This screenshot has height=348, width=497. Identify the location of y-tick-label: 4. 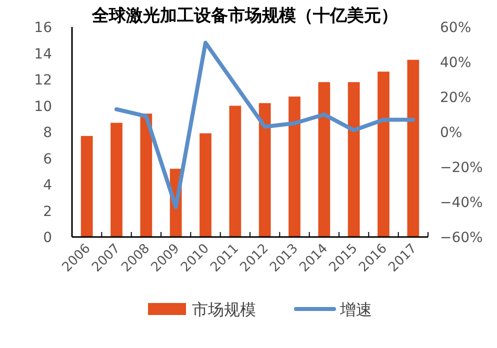
(47, 186).